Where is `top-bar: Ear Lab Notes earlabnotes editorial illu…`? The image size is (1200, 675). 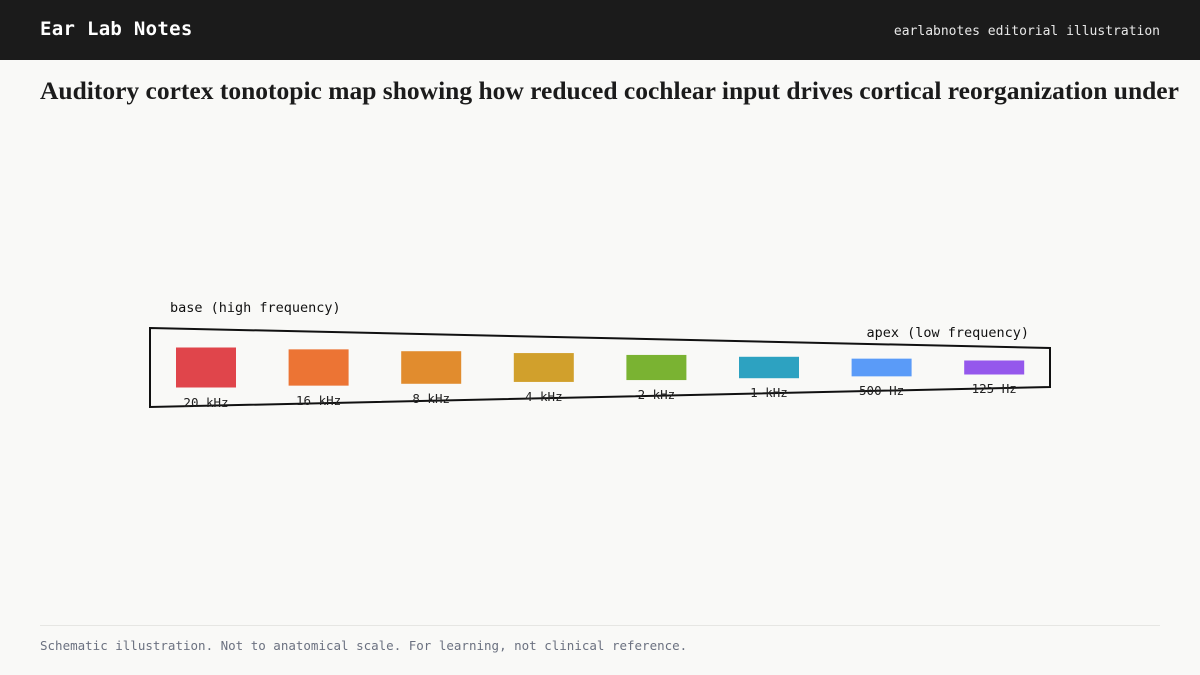 top-bar: Ear Lab Notes earlabnotes editorial illu… is located at coordinates (600, 30).